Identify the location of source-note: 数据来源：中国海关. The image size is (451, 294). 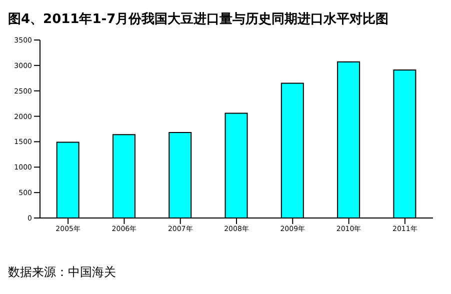
(62, 272).